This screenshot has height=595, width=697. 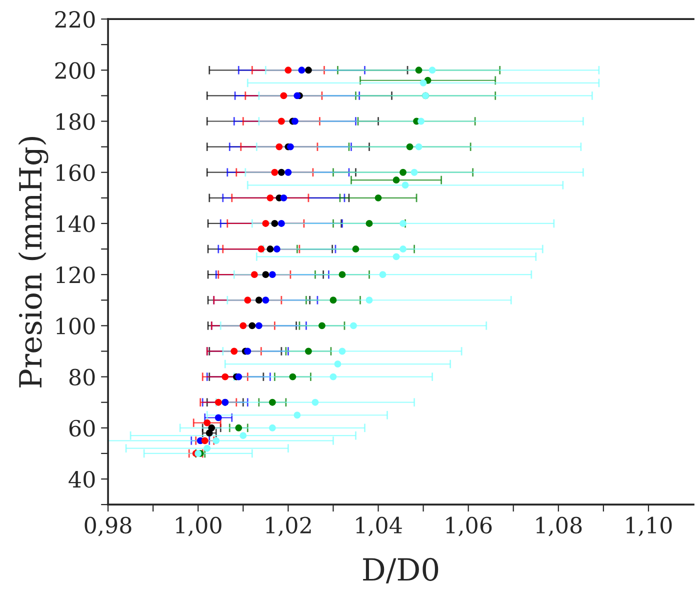 What do you see at coordinates (400, 571) in the screenshot?
I see `x-axis-title: D/D0` at bounding box center [400, 571].